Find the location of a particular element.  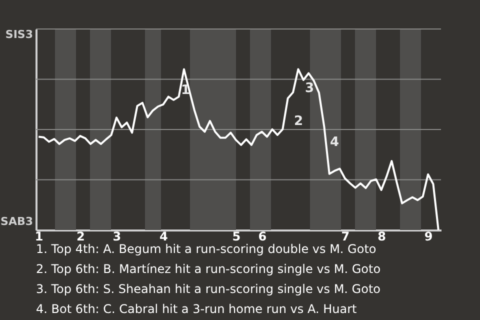

text: 2. Top 6th: B. Martínez hit a run-scoring single vs M. Goto is located at coordinates (208, 269).